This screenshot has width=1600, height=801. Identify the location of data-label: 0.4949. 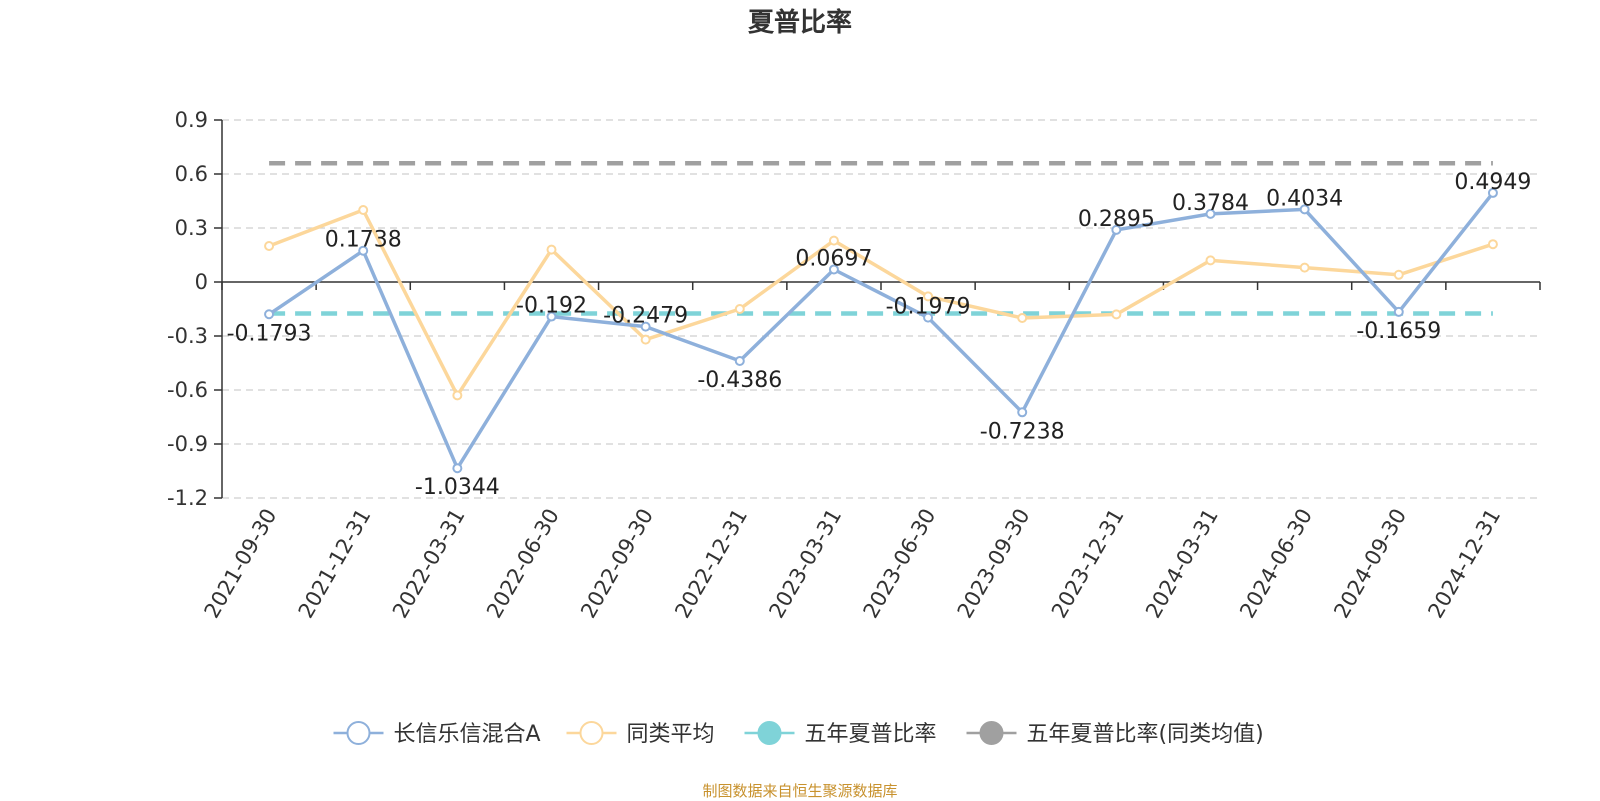
(1492, 182).